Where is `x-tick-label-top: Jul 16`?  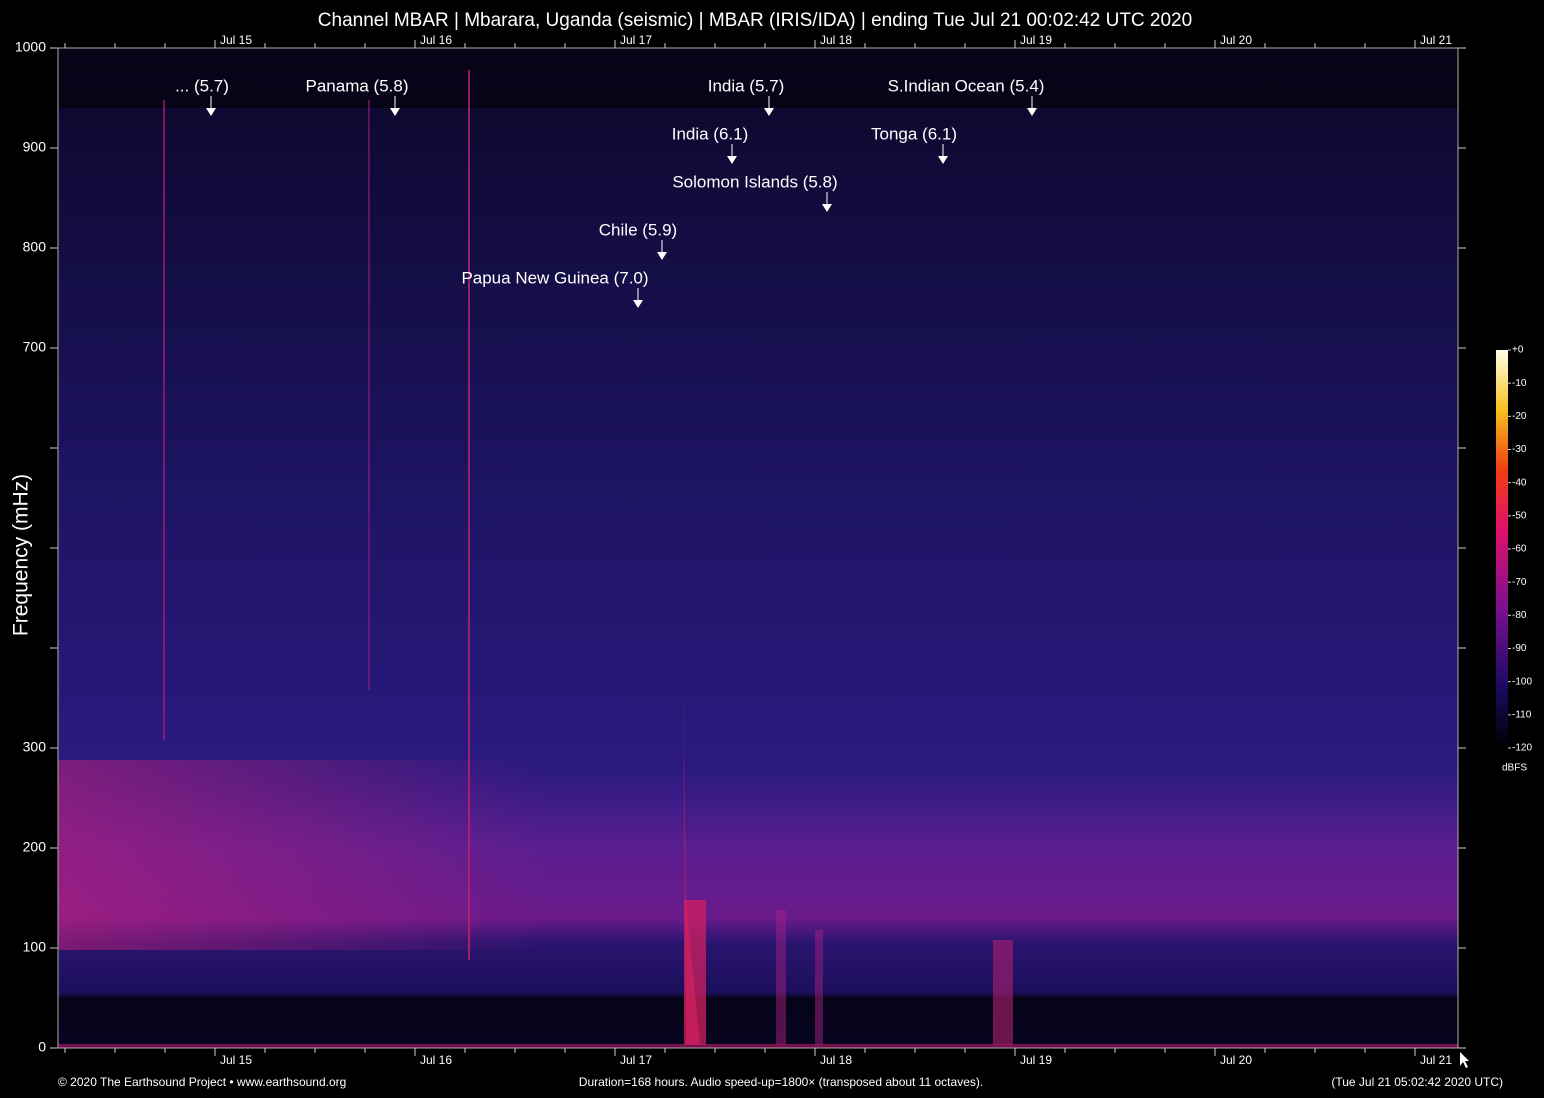 x-tick-label-top: Jul 16 is located at coordinates (436, 40).